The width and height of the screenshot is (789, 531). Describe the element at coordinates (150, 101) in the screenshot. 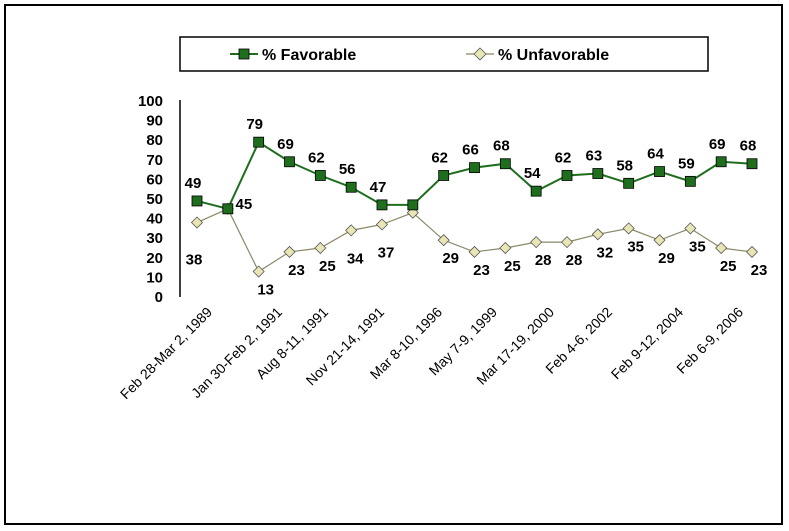

I see `y-tick-label: 100` at that location.